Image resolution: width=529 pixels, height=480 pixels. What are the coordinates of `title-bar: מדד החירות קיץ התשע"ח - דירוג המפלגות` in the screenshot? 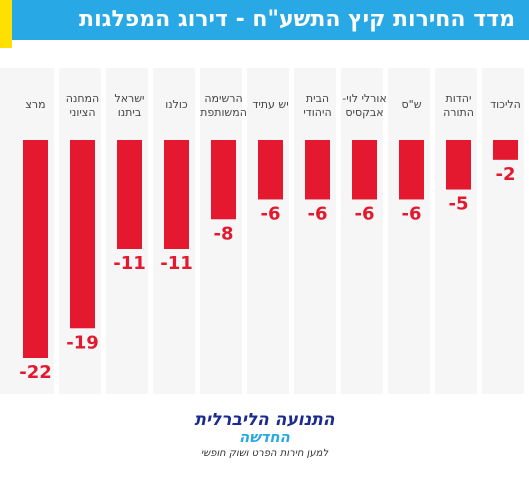 It's located at (264, 20).